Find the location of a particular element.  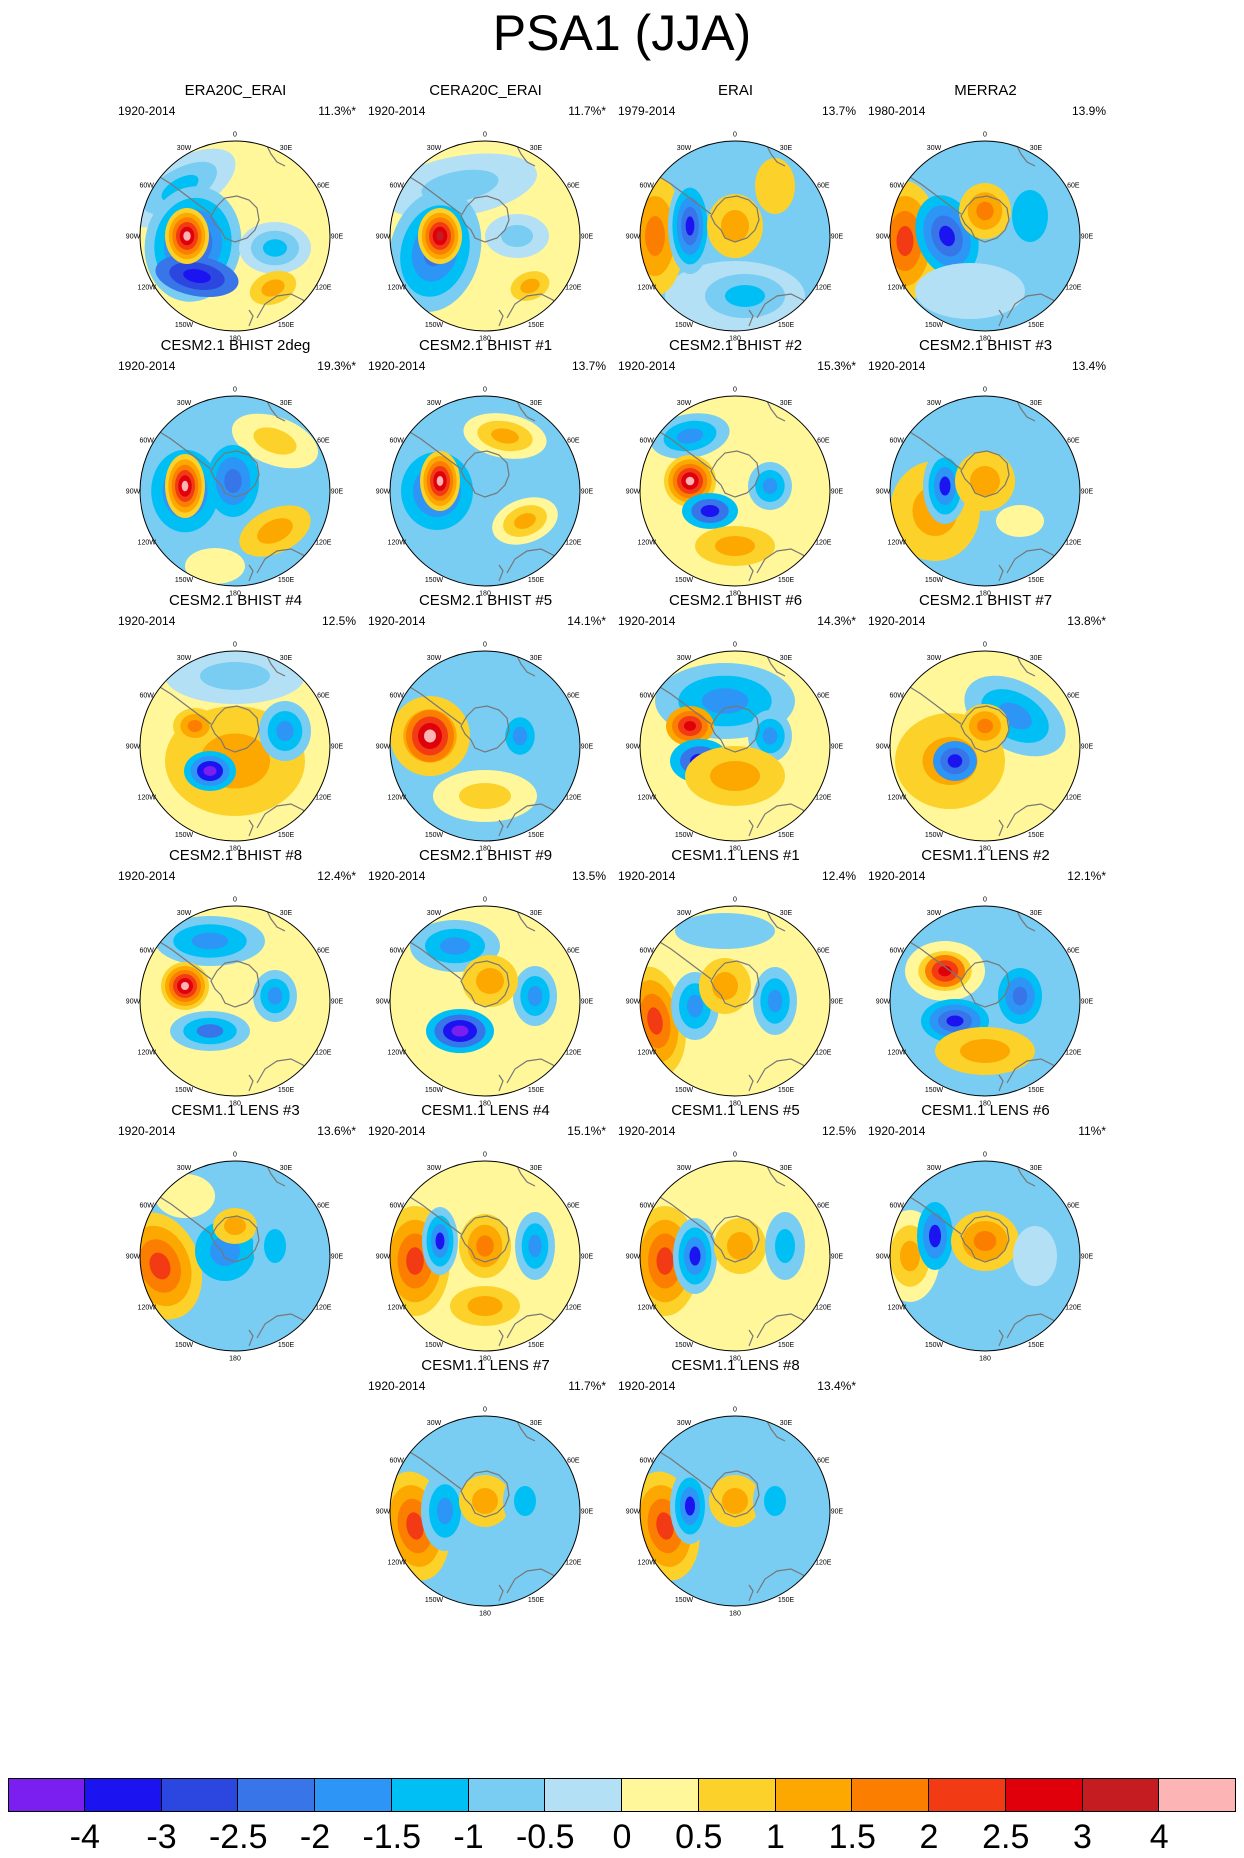

panel-title: CESM2.1 BHIST #4 is located at coordinates (235, 600).